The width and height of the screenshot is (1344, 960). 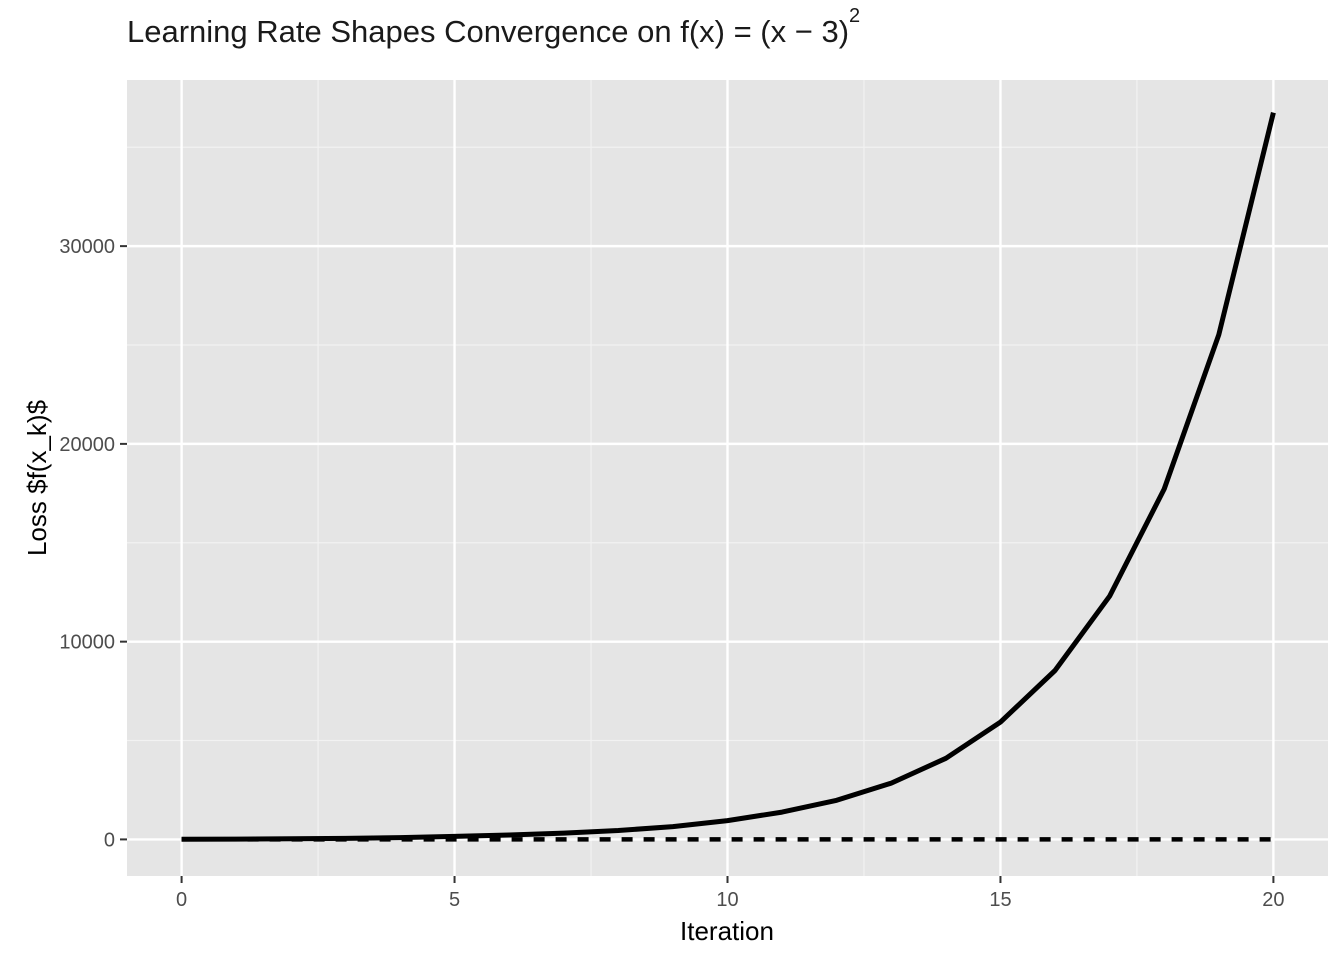 What do you see at coordinates (1000, 900) in the screenshot?
I see `x-tick-label: 15` at bounding box center [1000, 900].